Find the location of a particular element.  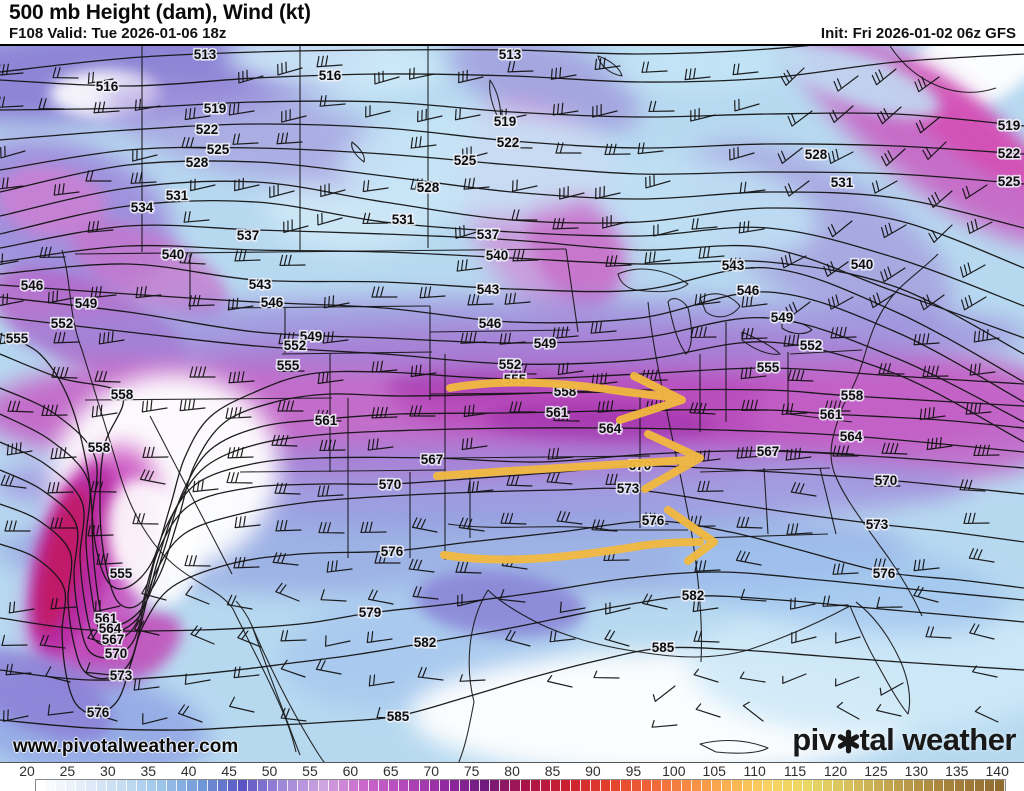

svg-text: 525 is located at coordinates (465, 160).